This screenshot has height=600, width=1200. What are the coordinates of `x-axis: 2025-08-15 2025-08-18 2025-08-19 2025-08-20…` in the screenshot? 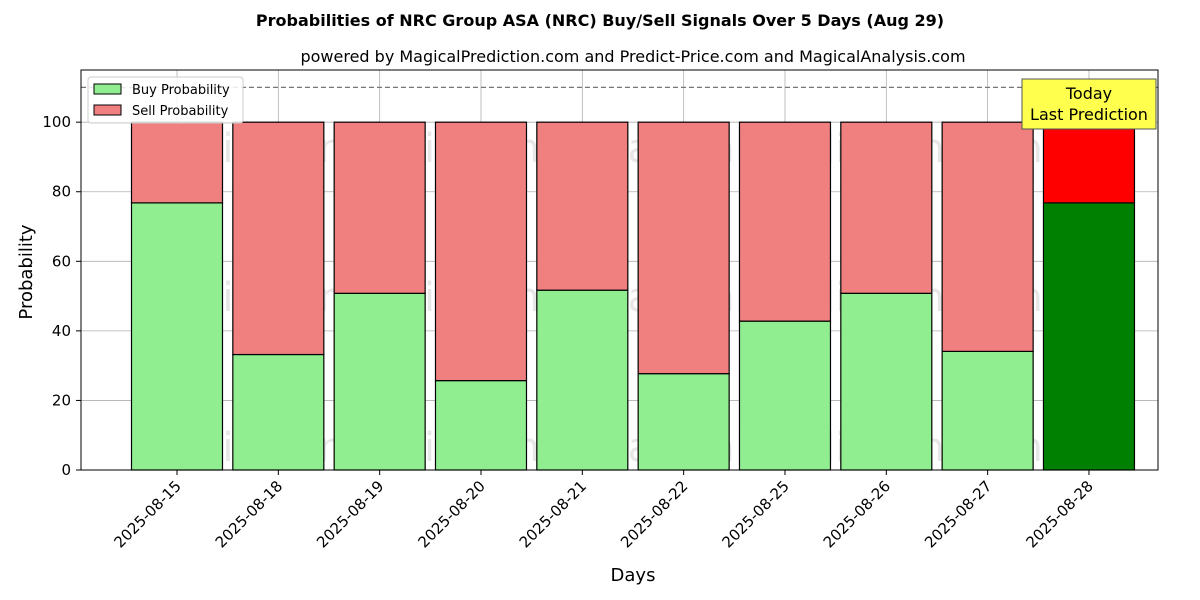 It's located at (603, 510).